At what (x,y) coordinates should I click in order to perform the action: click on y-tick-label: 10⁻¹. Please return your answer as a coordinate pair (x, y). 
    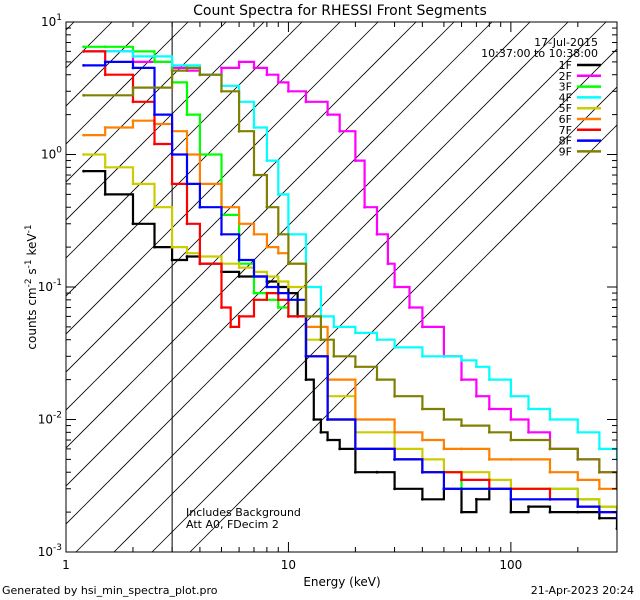
    Looking at the image, I should click on (50, 286).